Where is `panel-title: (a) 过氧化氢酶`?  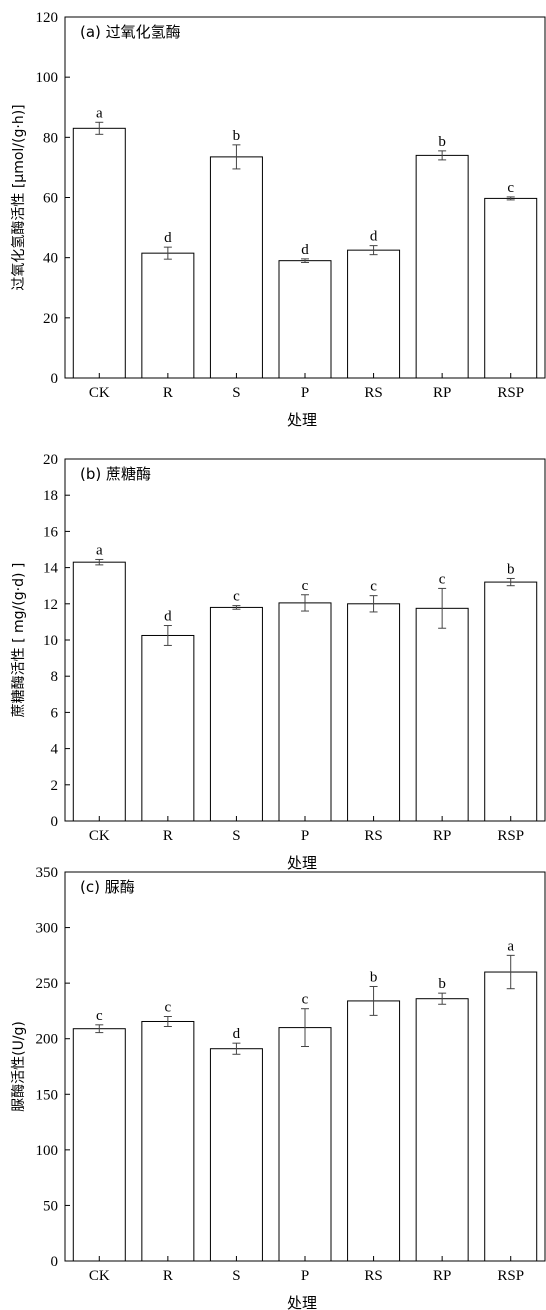
panel-title: (a) 过氧化氢酶 is located at coordinates (130, 32).